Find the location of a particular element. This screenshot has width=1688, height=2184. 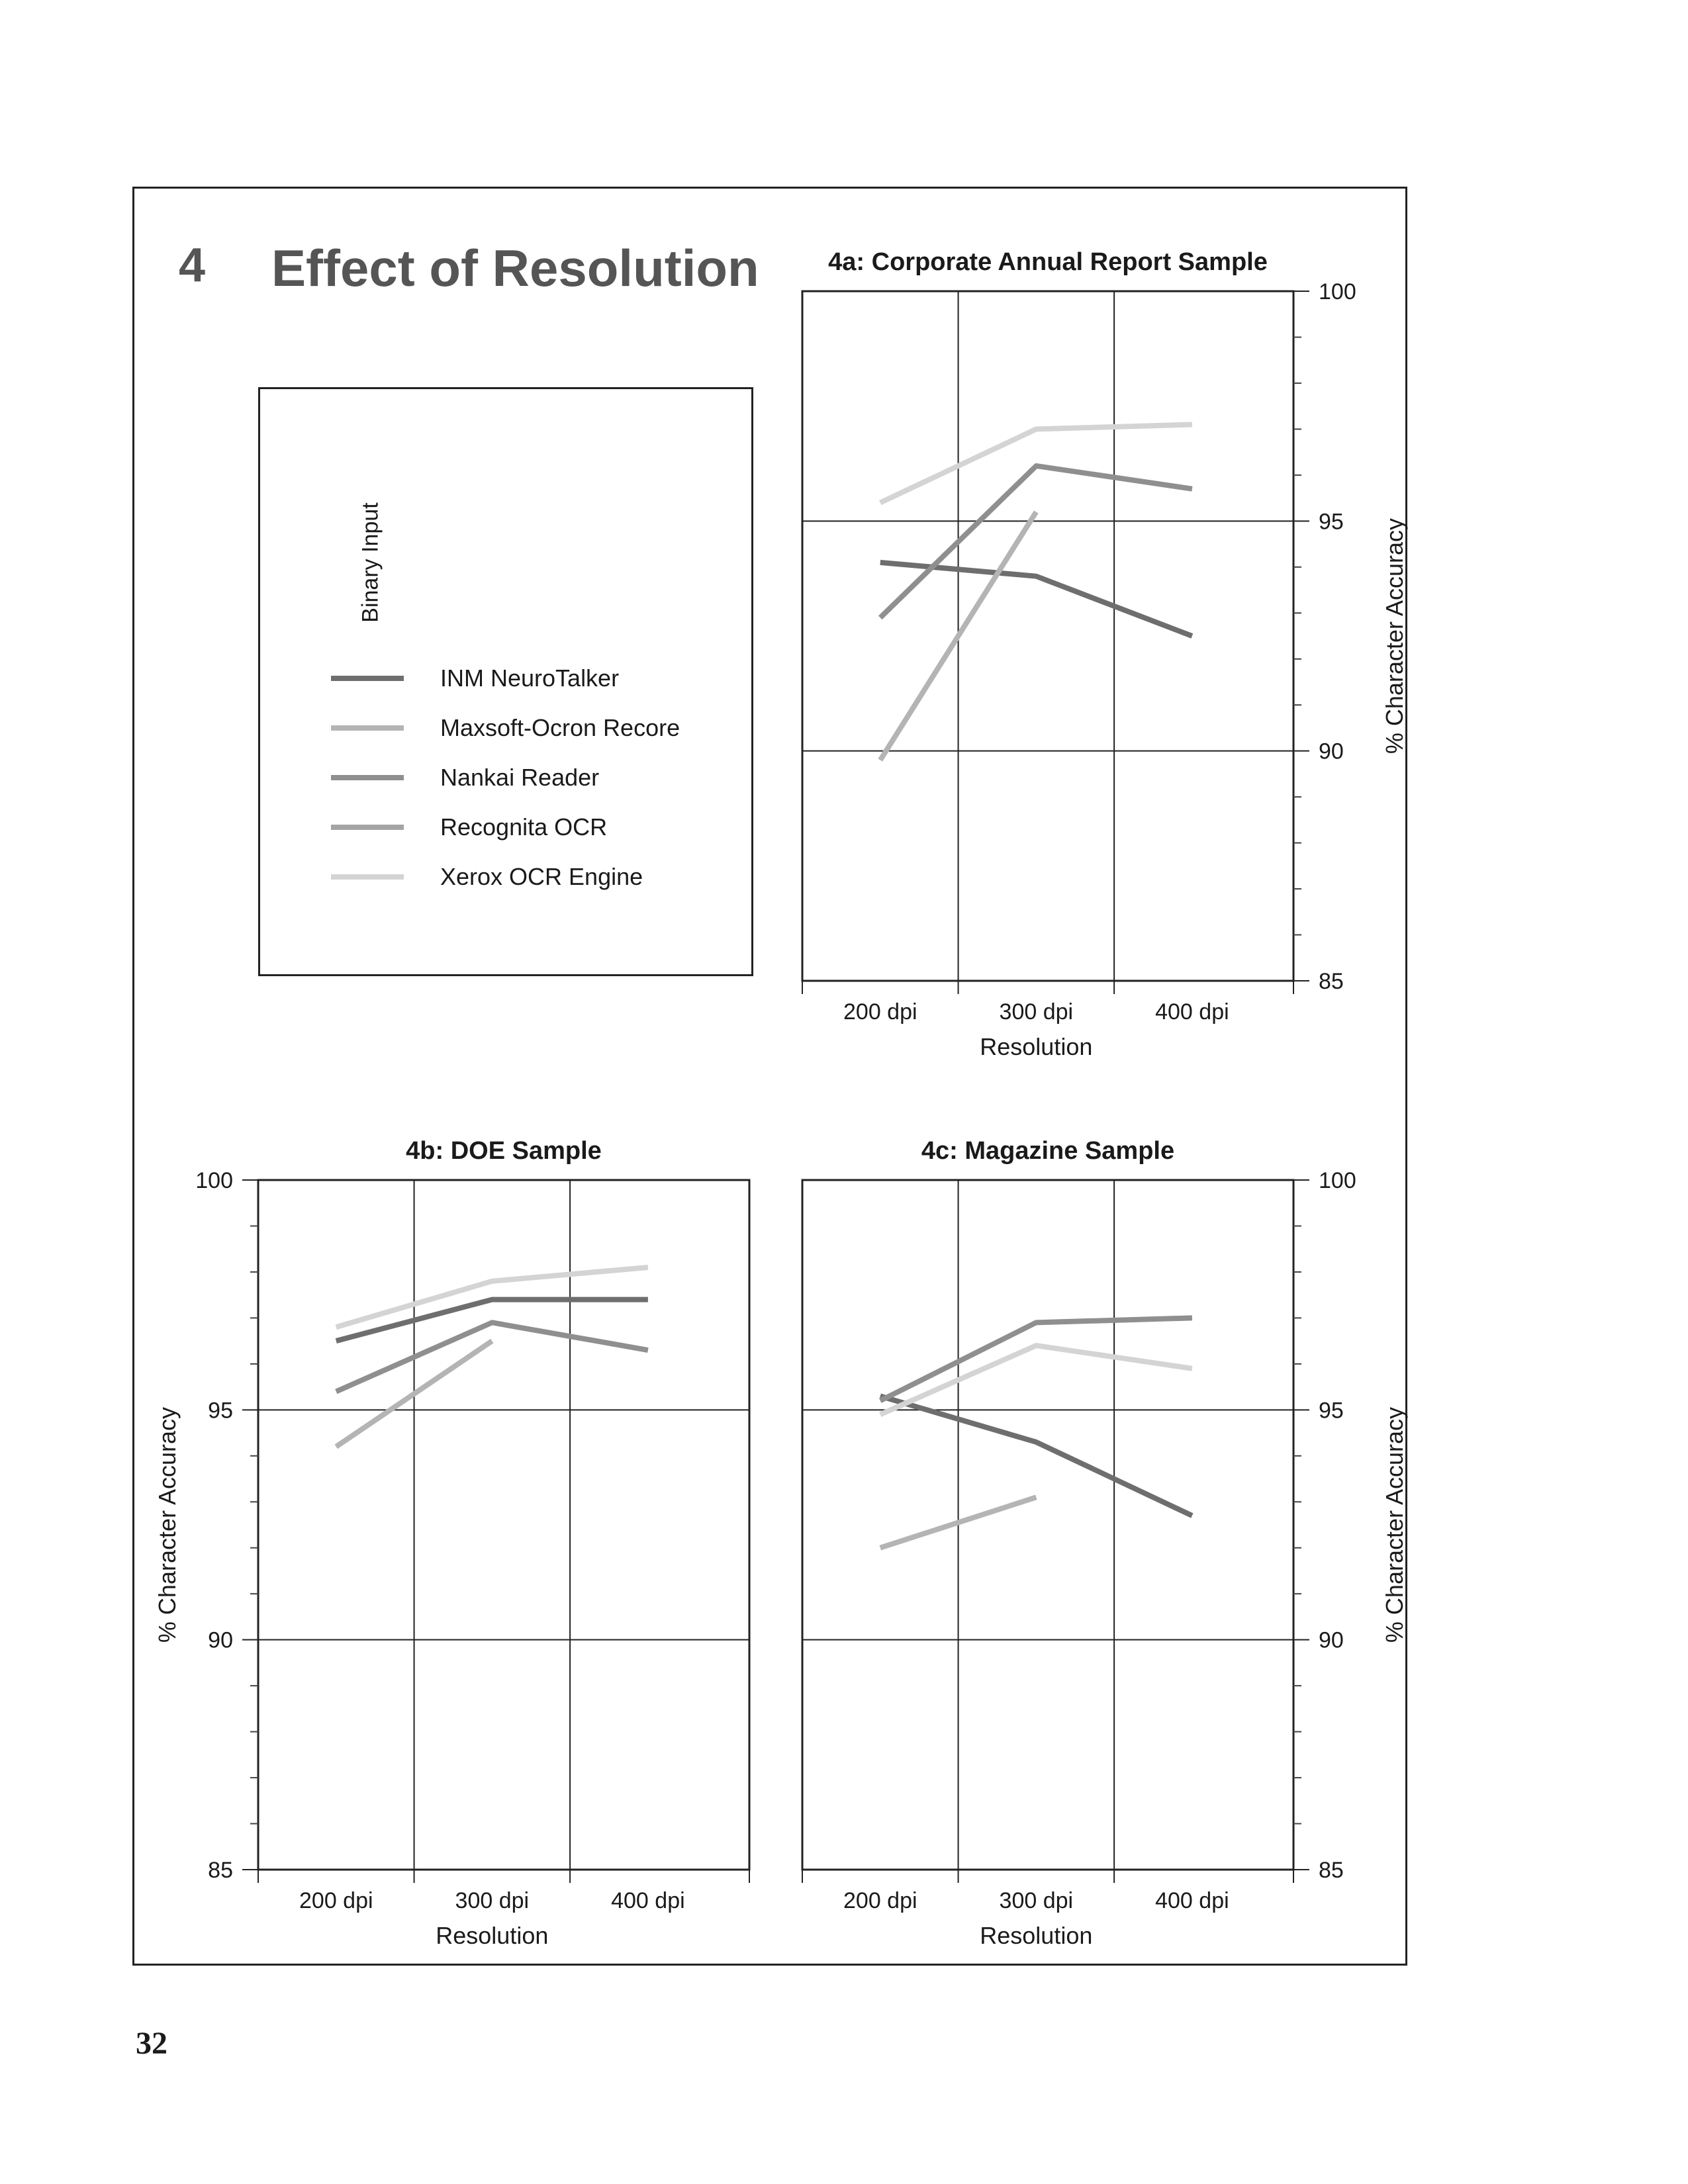

chart-title: 4c: Magazine Sample is located at coordinates (1047, 1151).